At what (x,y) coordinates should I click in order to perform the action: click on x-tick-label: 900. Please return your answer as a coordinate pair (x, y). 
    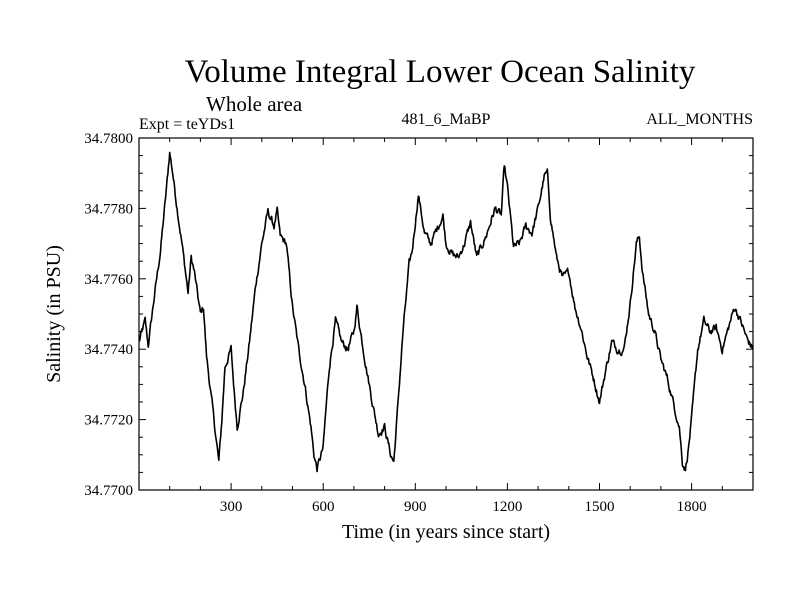
    Looking at the image, I should click on (415, 507).